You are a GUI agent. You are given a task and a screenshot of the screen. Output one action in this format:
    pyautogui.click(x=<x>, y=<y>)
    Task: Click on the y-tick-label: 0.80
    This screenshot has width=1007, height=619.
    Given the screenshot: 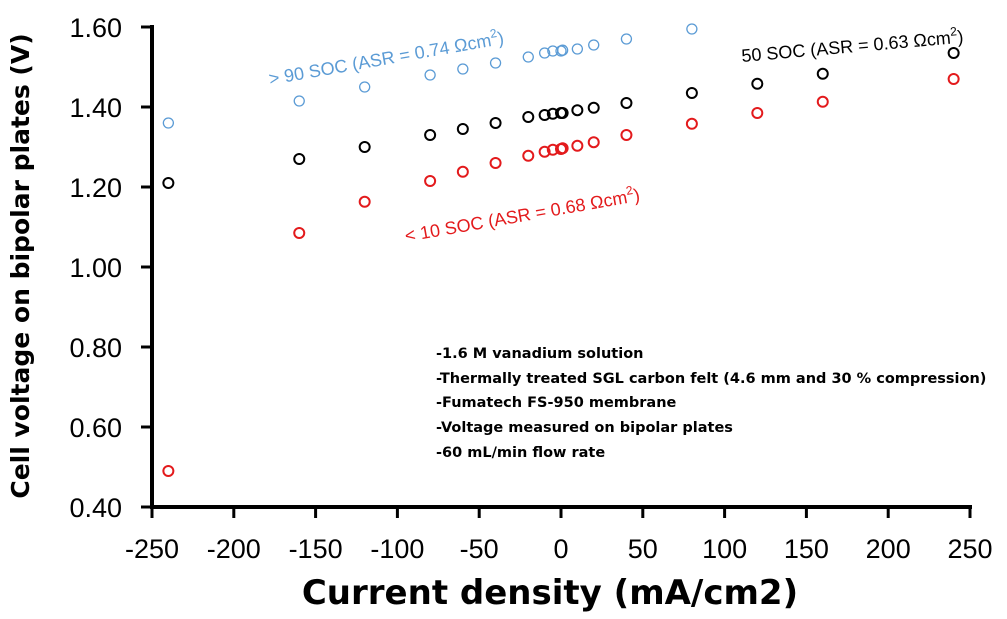 What is the action you would take?
    pyautogui.click(x=95, y=348)
    